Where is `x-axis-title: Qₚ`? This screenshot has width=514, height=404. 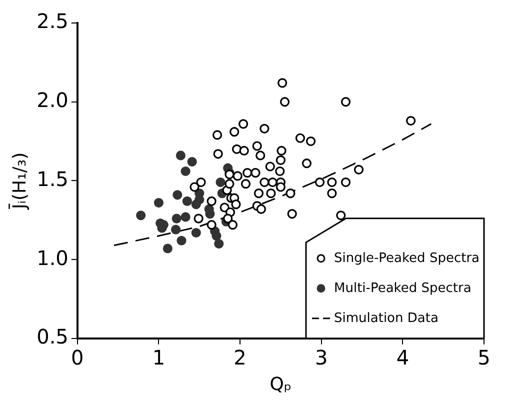 x-axis-title: Qₚ is located at coordinates (281, 384).